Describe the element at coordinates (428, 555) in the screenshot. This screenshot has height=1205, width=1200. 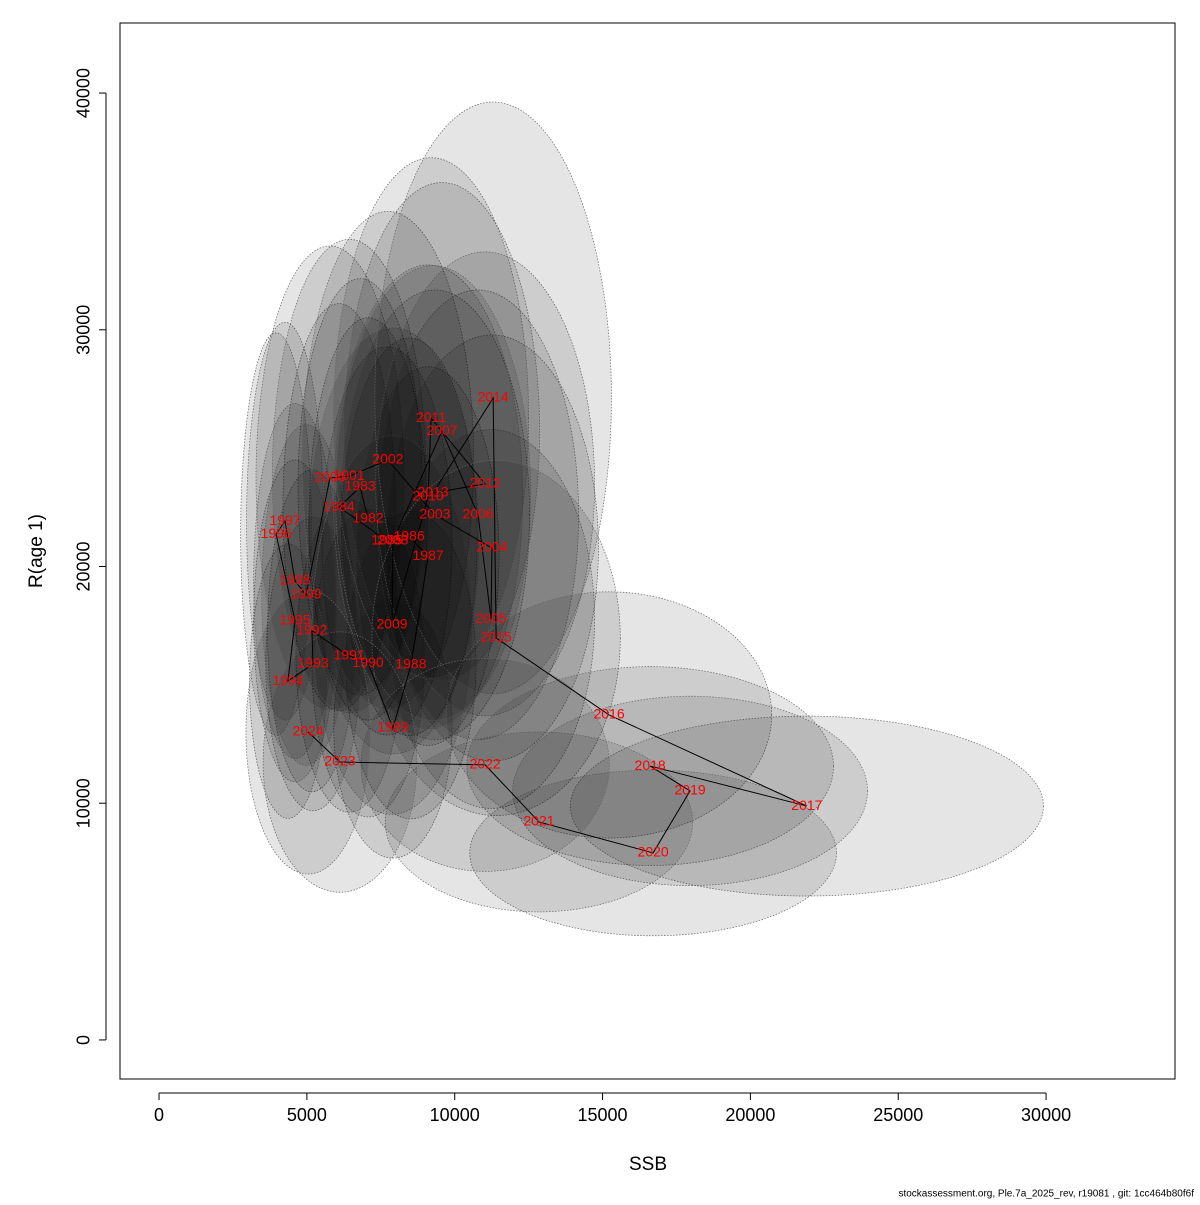
I see `year-label: 1987` at that location.